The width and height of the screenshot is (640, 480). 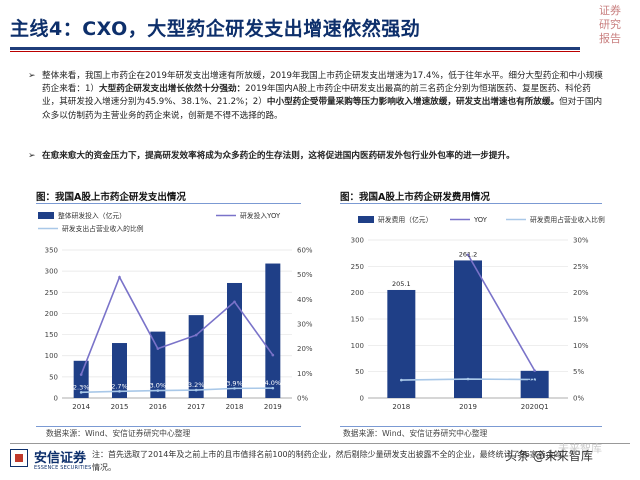 What do you see at coordinates (480, 220) in the screenshot?
I see `legend-label: YOY` at bounding box center [480, 220].